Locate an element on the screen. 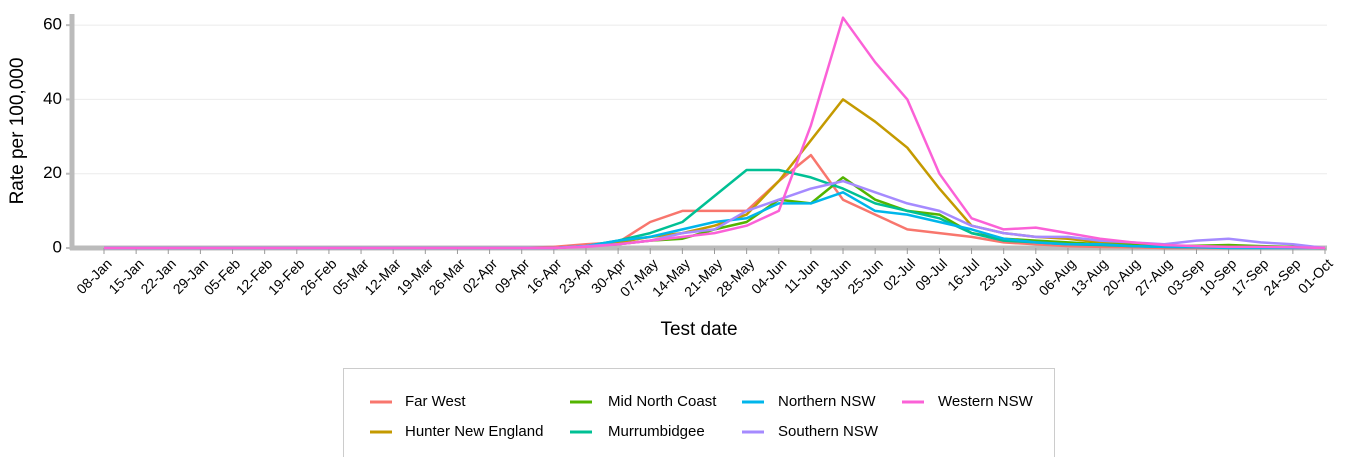 This screenshot has height=462, width=1350. y-tick-label: 0 is located at coordinates (57, 246).